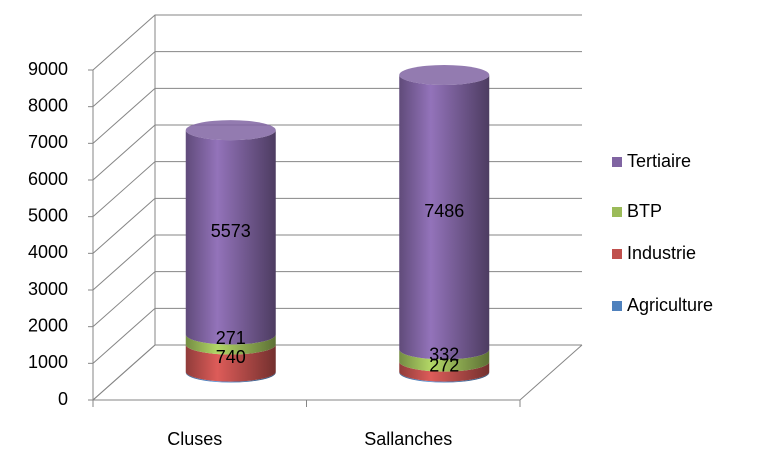 The height and width of the screenshot is (451, 784). I want to click on data-label: 272, so click(444, 365).